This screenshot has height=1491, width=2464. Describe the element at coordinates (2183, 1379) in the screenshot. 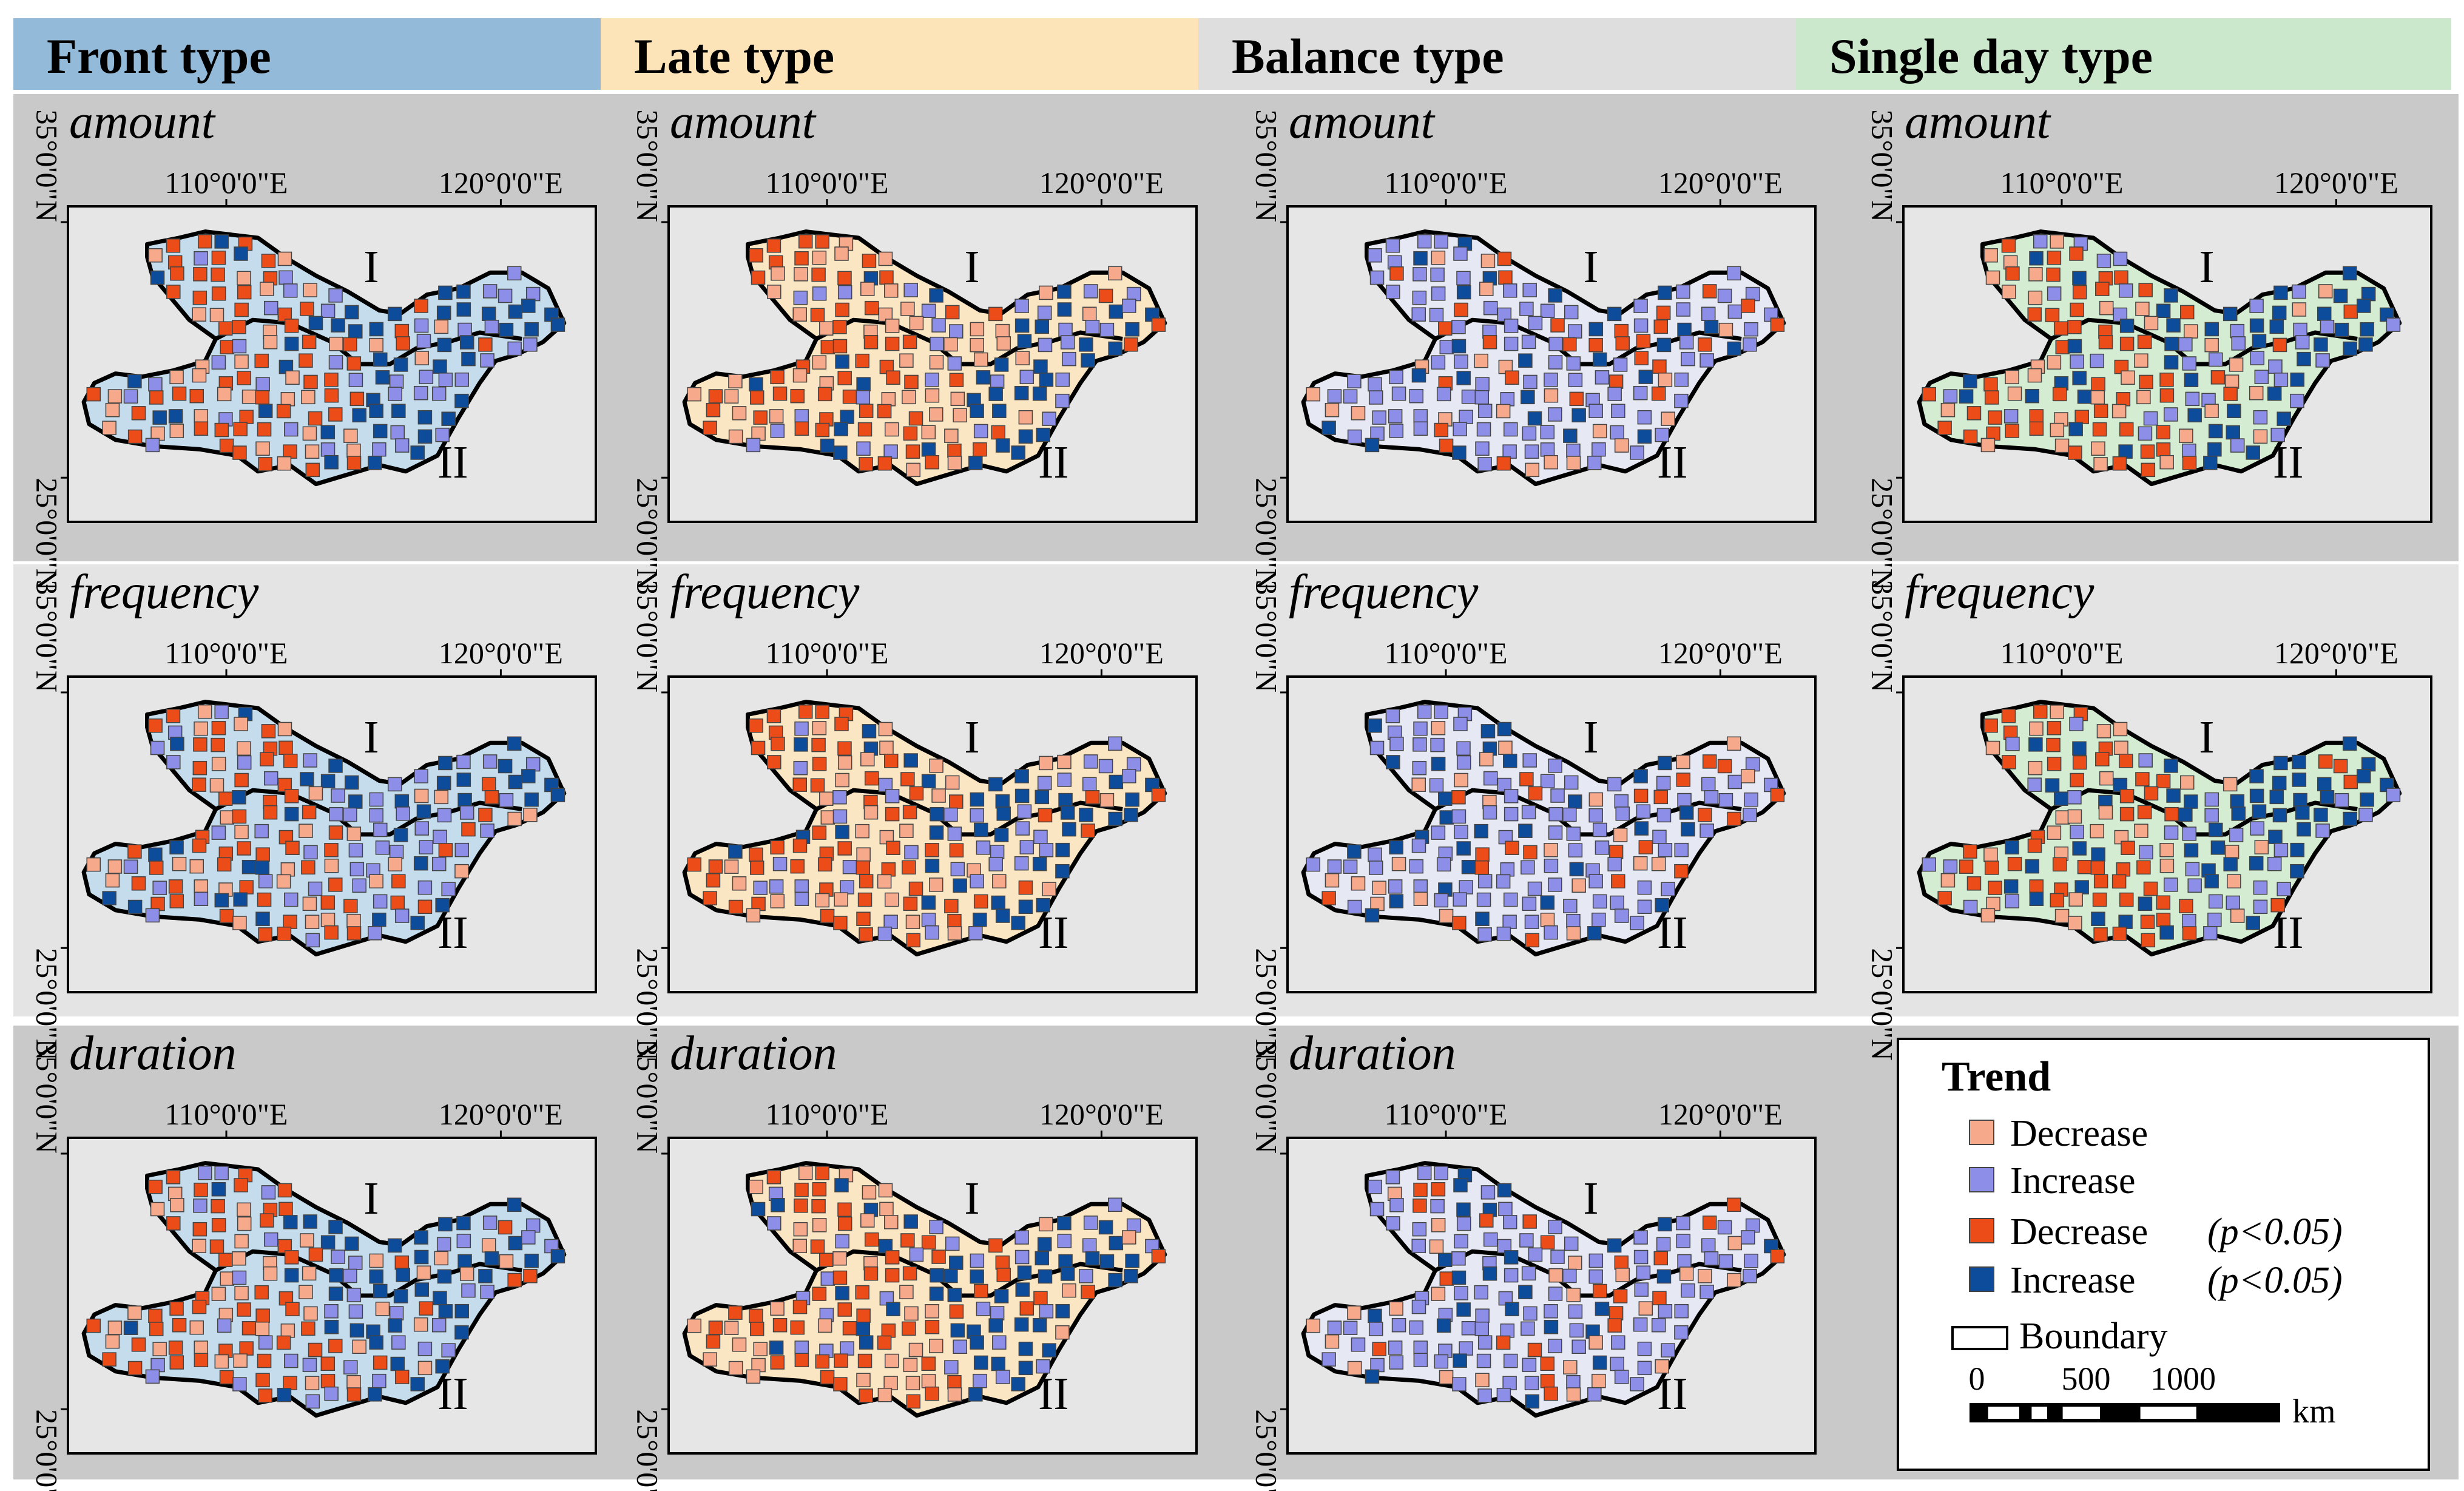

I see `scale-tick-label: 1000` at that location.